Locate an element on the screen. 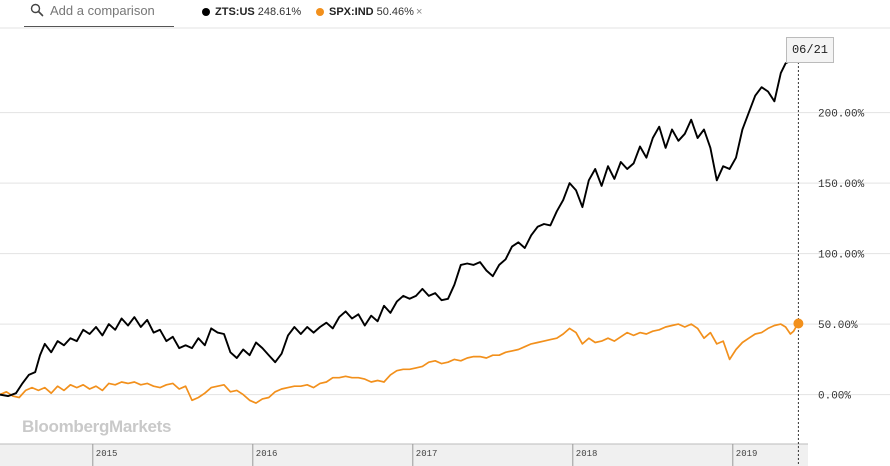  legend-dot-zts is located at coordinates (206, 12).